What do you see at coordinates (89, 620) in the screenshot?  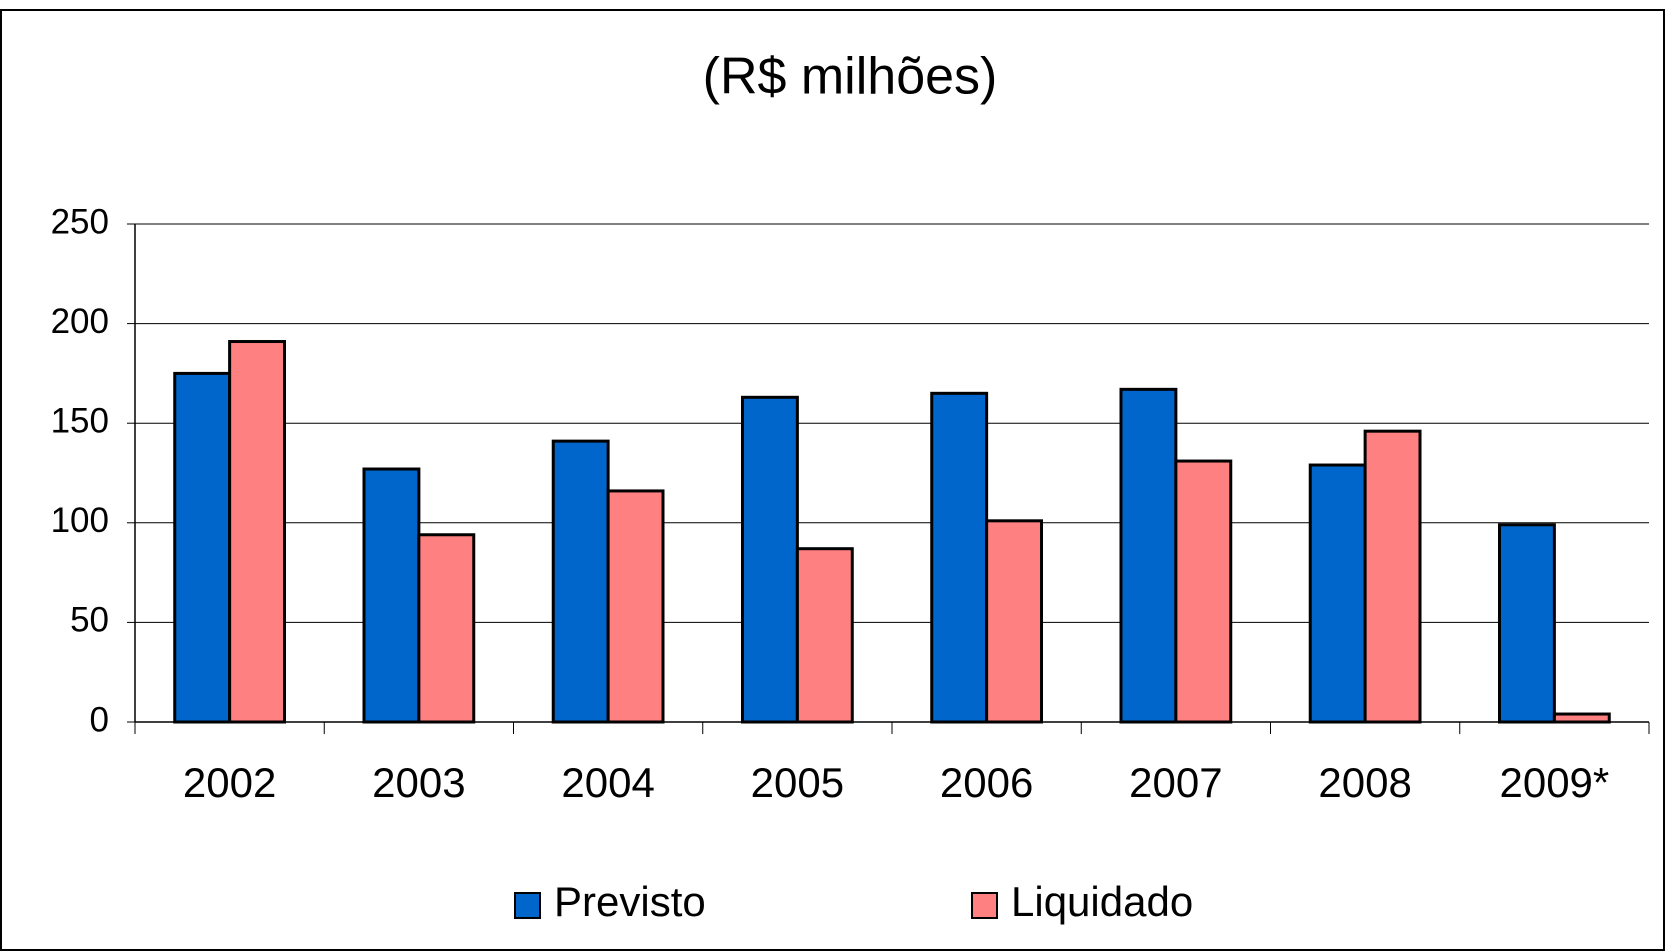 I see `y-tick-label: 50` at bounding box center [89, 620].